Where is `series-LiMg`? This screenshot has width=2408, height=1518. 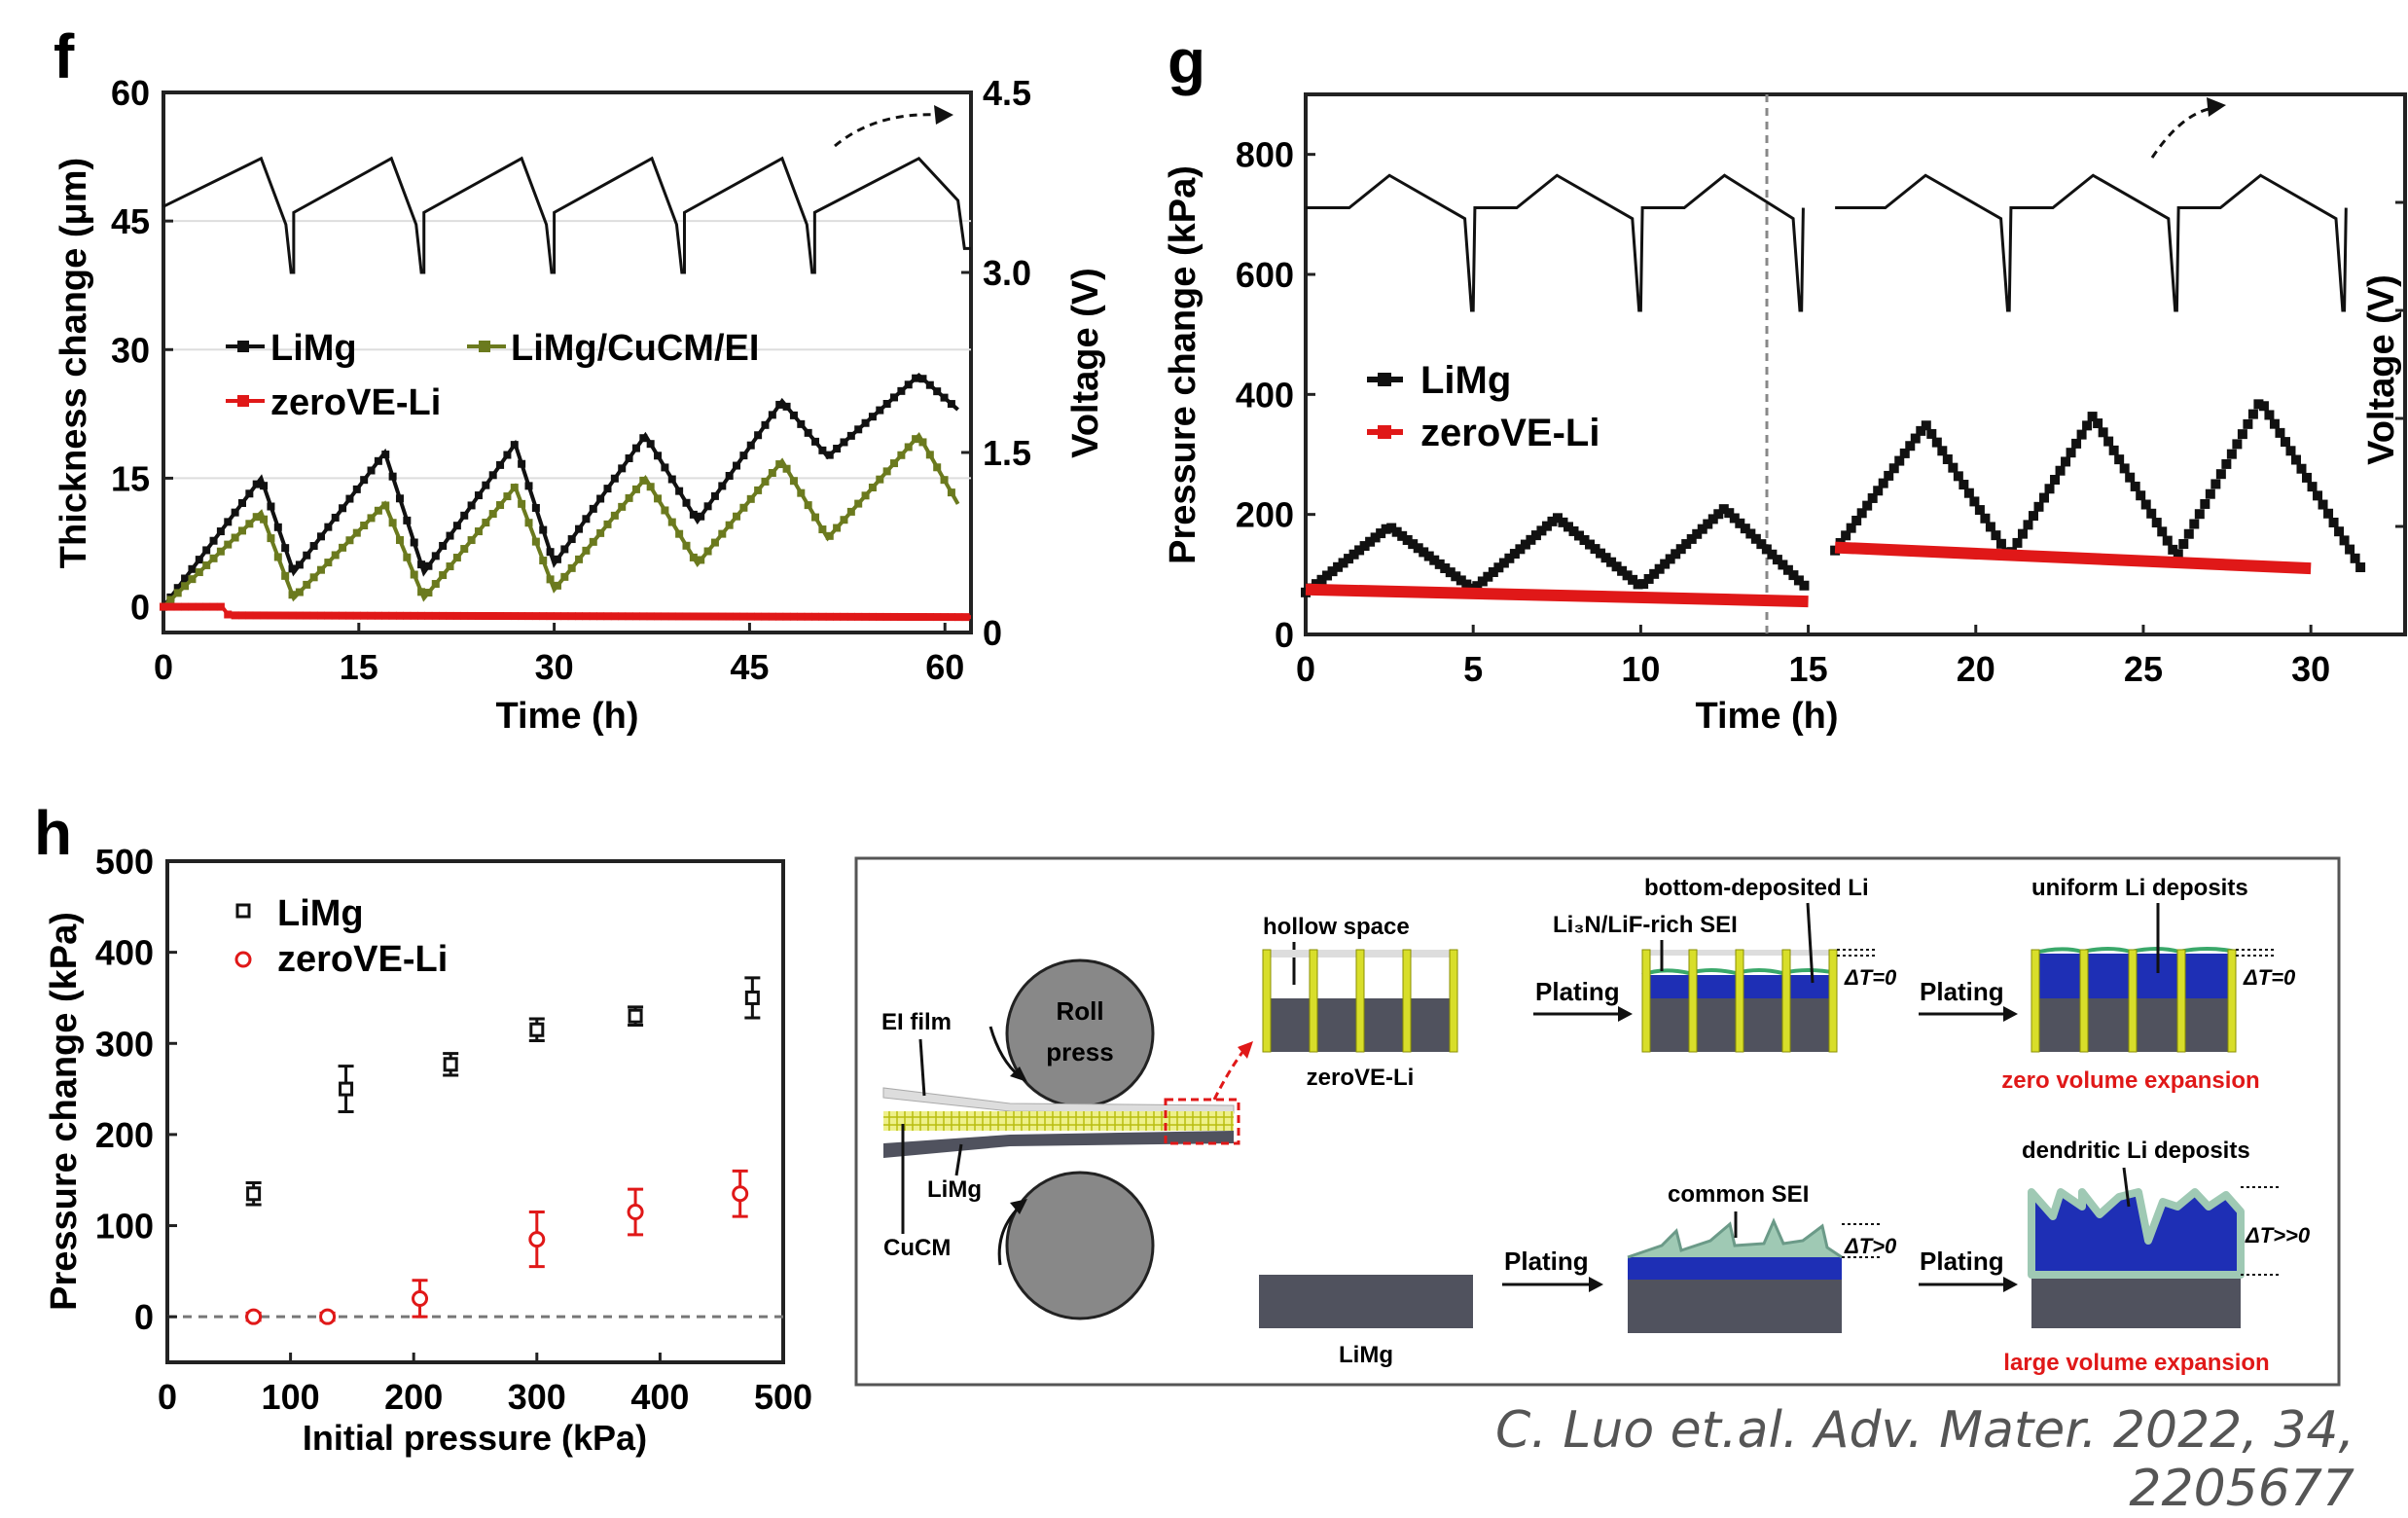 series-LiMg is located at coordinates (503, 1091).